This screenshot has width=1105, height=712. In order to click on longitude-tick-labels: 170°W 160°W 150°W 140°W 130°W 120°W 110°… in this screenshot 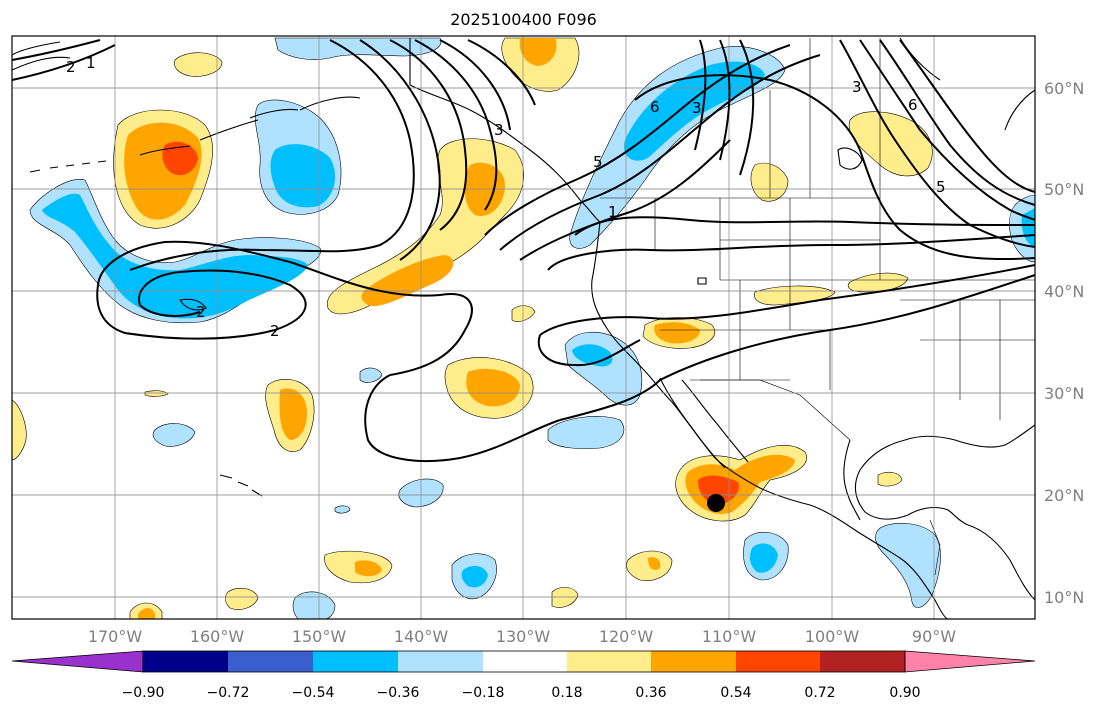, I will do `click(522, 636)`.